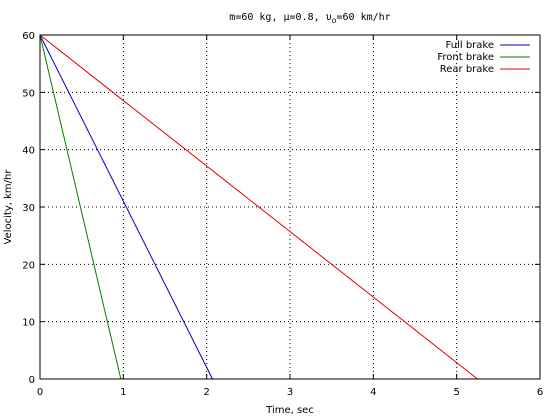 The width and height of the screenshot is (557, 417). What do you see at coordinates (334, 20) in the screenshot?
I see `title-v-subscript: o` at bounding box center [334, 20].